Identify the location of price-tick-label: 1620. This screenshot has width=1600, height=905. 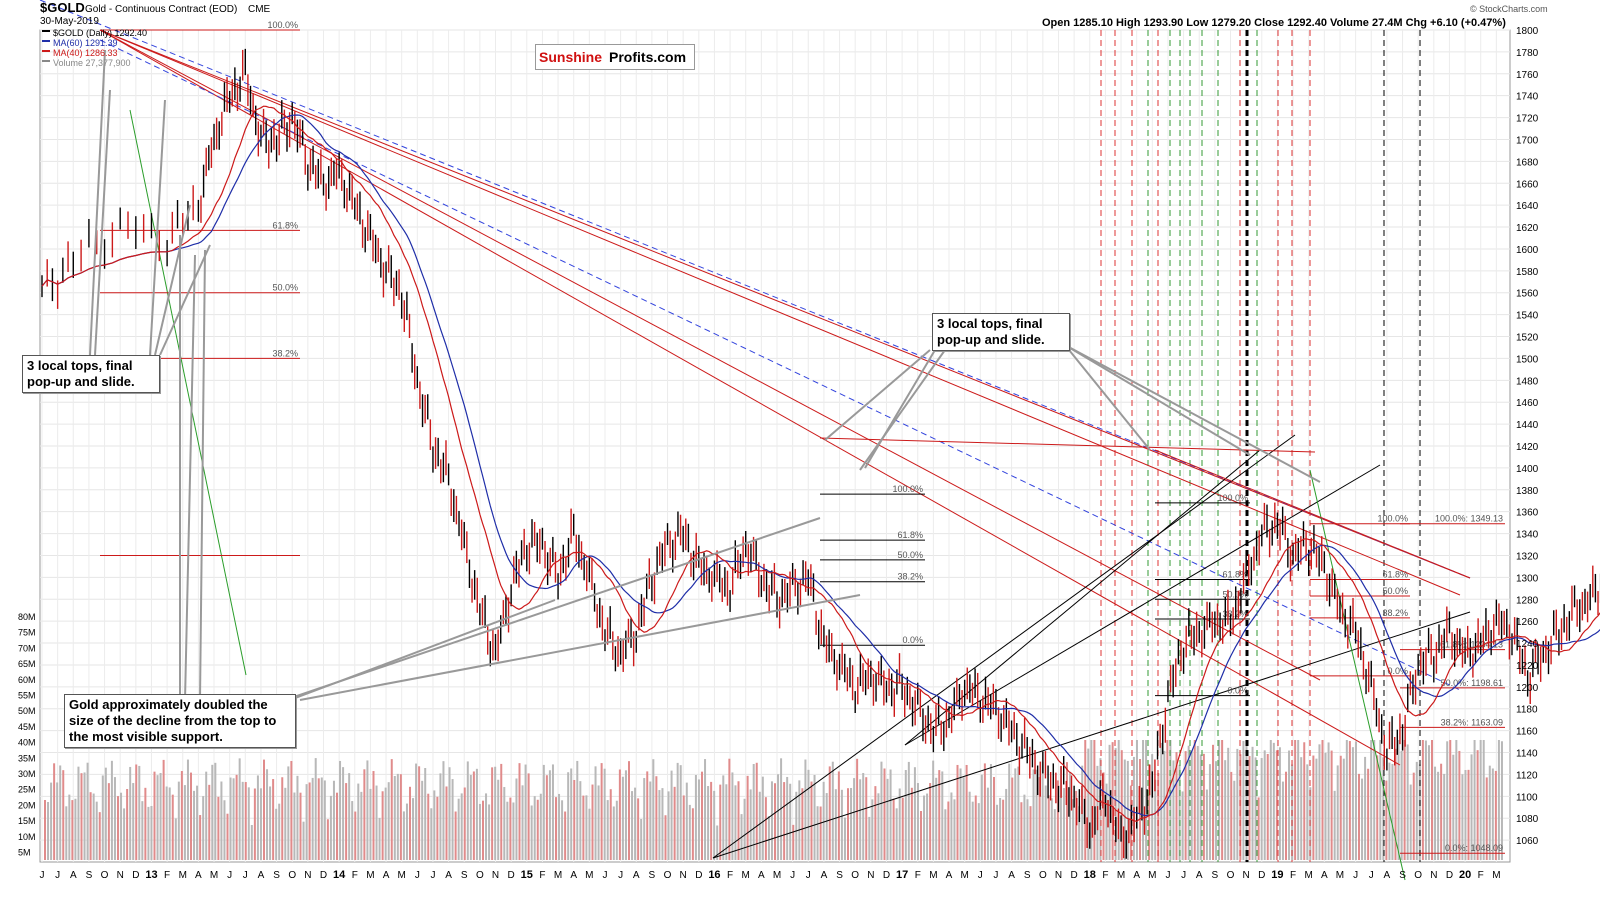
(1527, 228).